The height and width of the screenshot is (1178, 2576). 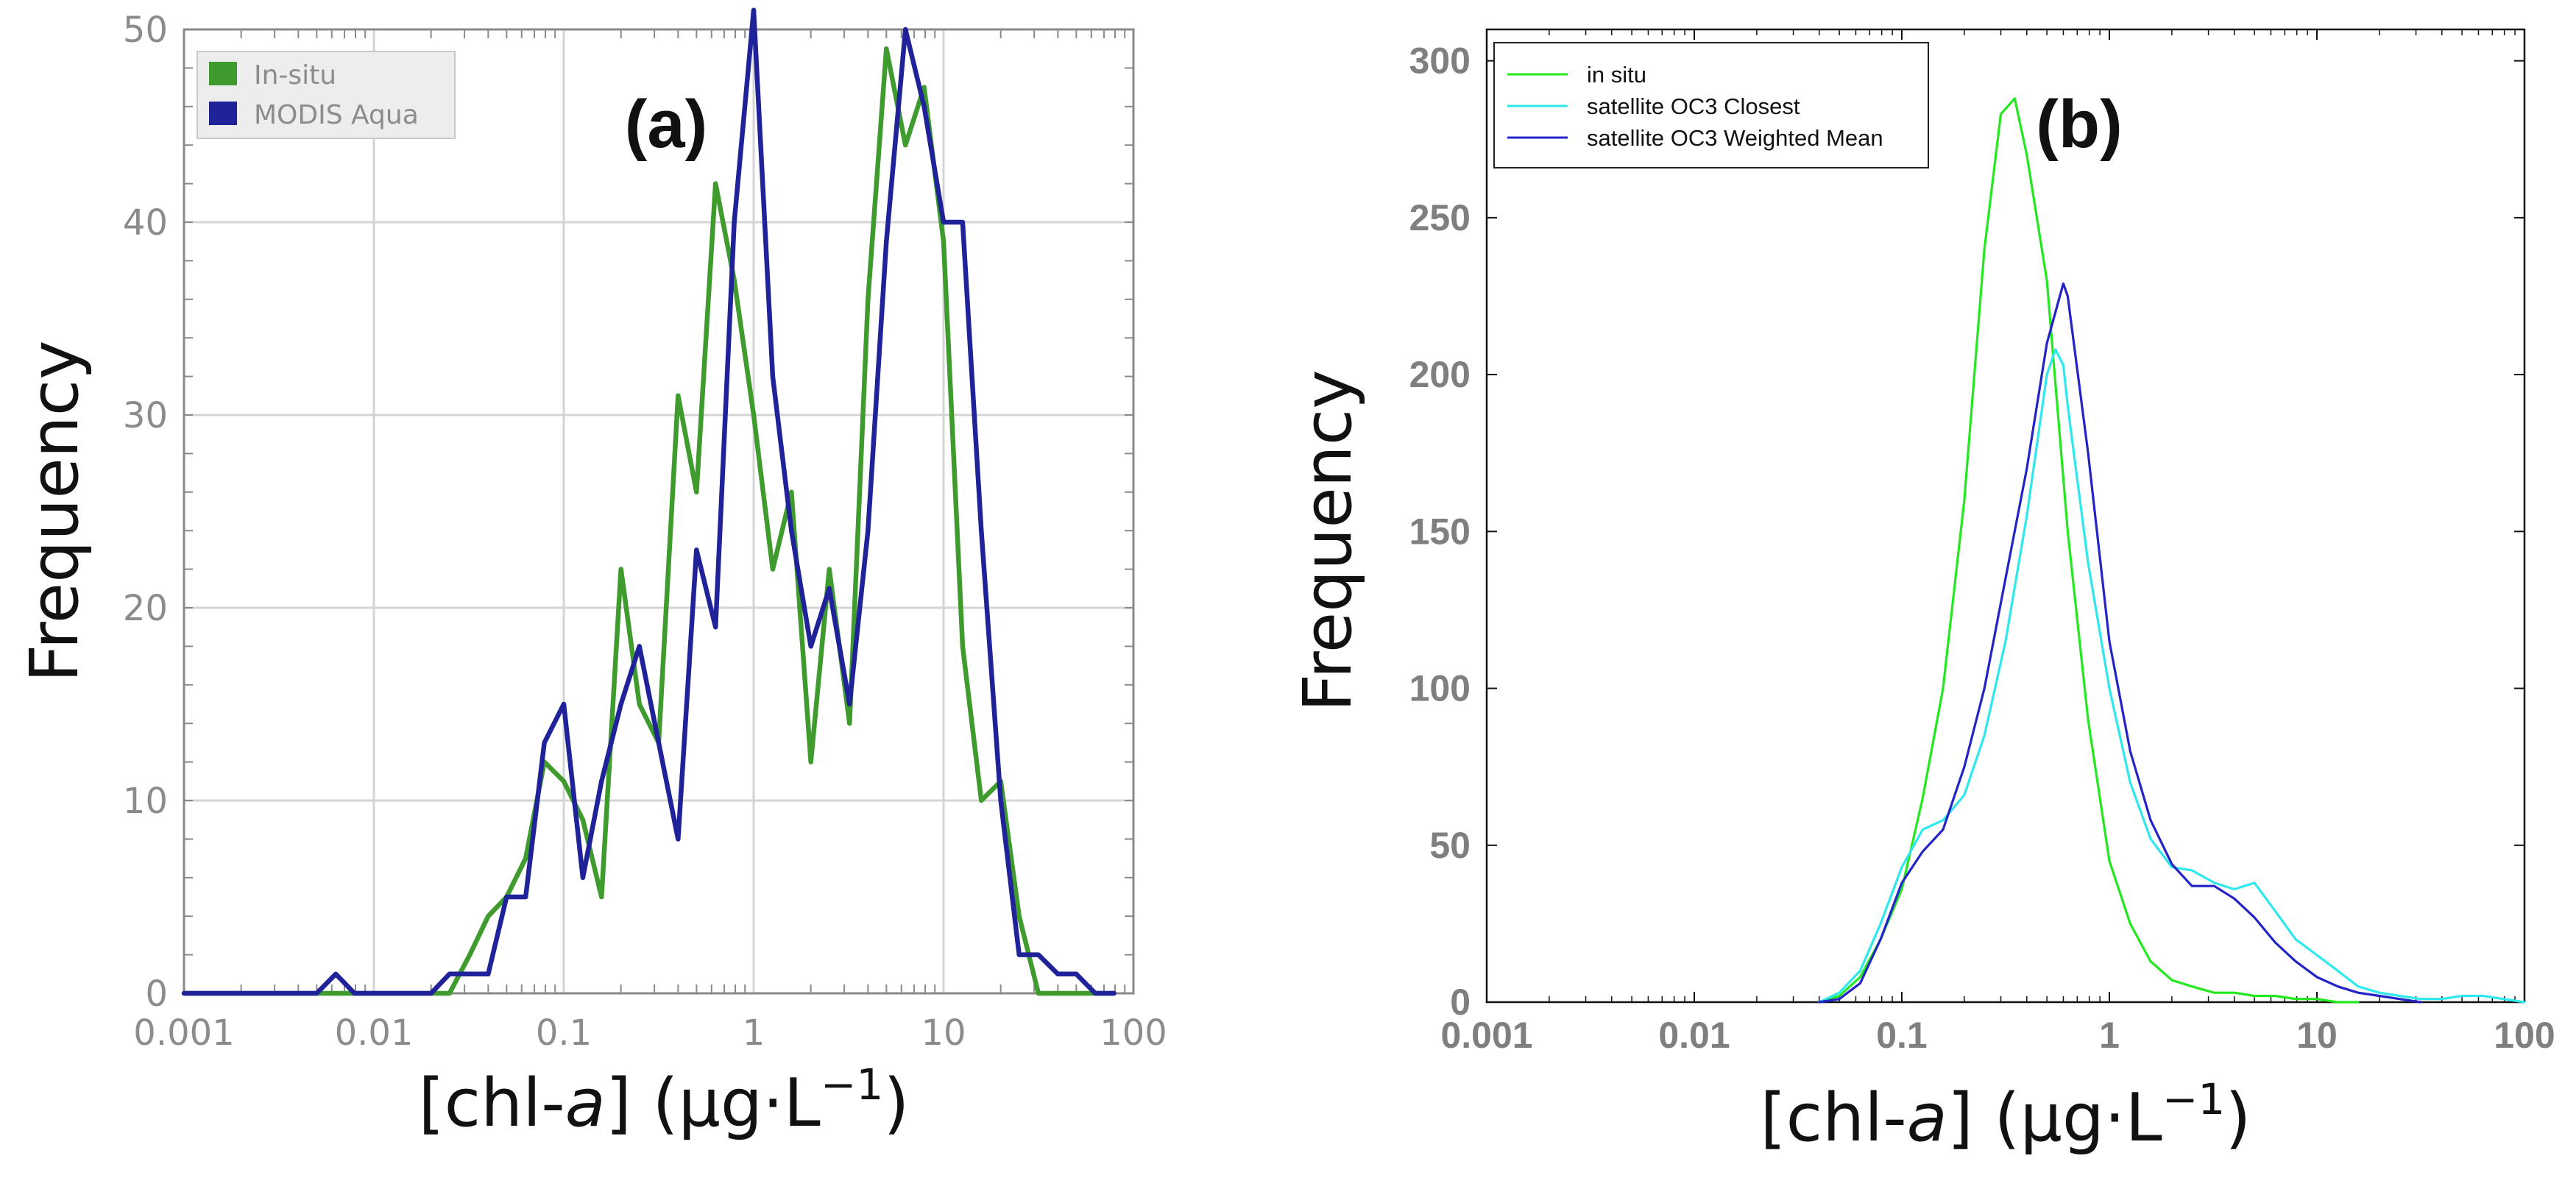 I want to click on panel-b-y-axis-label: Frequency, so click(x=1328, y=541).